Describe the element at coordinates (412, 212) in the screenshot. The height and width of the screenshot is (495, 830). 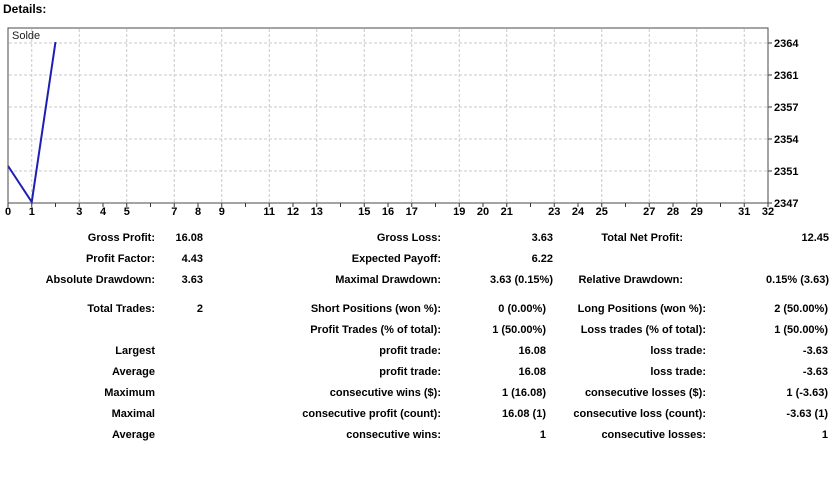
I see `x-tick-label: 17` at that location.